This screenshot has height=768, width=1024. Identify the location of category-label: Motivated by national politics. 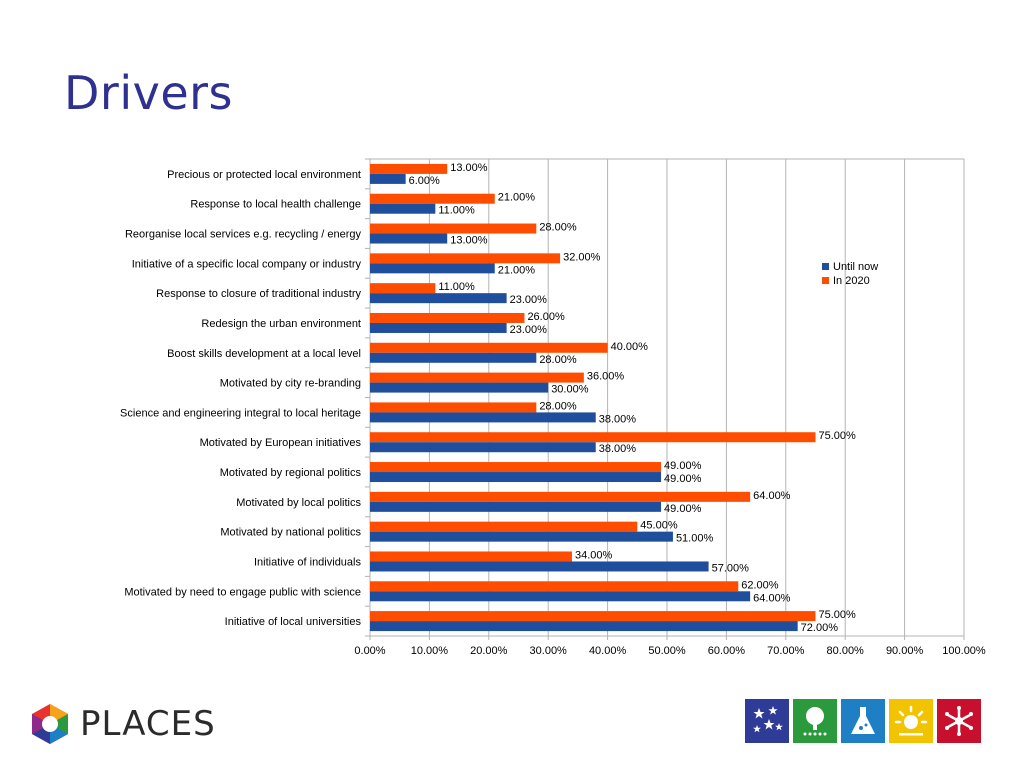
(290, 533).